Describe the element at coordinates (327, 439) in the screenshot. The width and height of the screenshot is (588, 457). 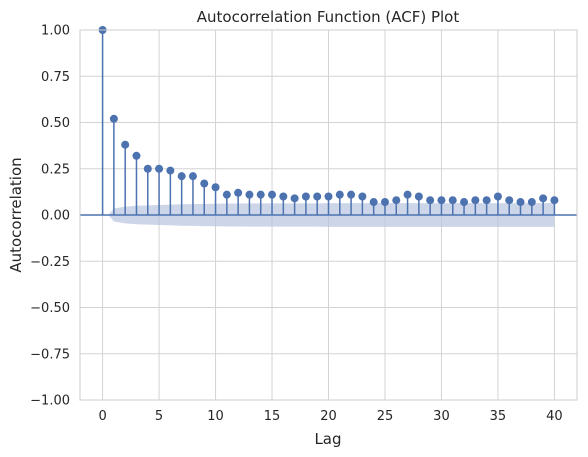
I see `x-axis-label: Lag` at that location.